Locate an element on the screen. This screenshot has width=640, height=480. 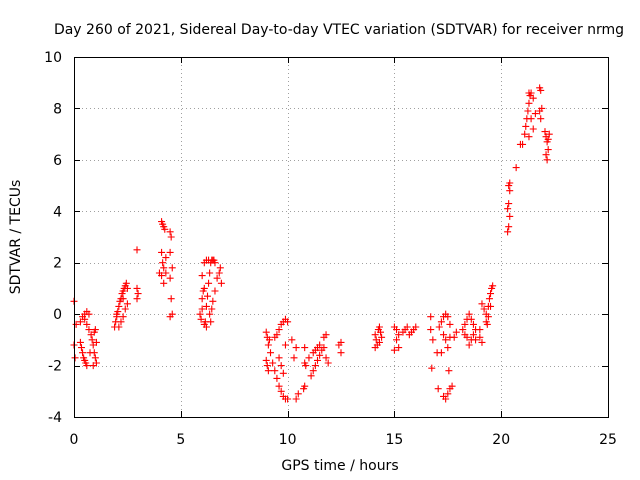
y-tick-label: 2 is located at coordinates (57, 264).